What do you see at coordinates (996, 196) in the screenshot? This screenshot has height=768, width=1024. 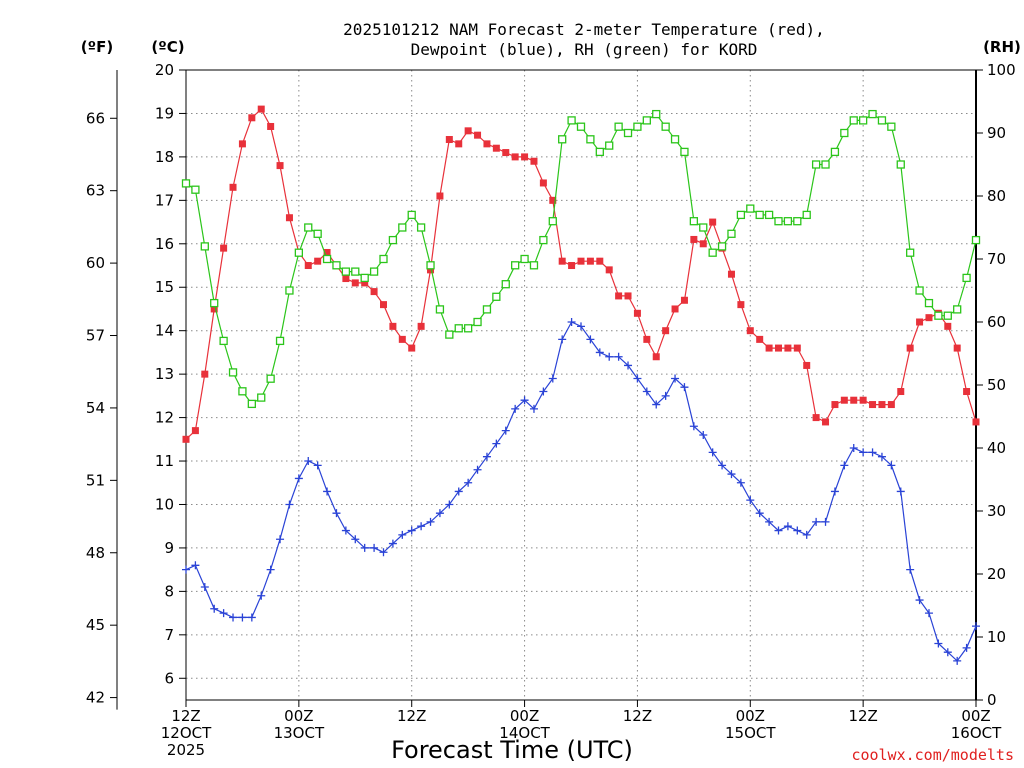 I see `rh-tick-label: 80` at bounding box center [996, 196].